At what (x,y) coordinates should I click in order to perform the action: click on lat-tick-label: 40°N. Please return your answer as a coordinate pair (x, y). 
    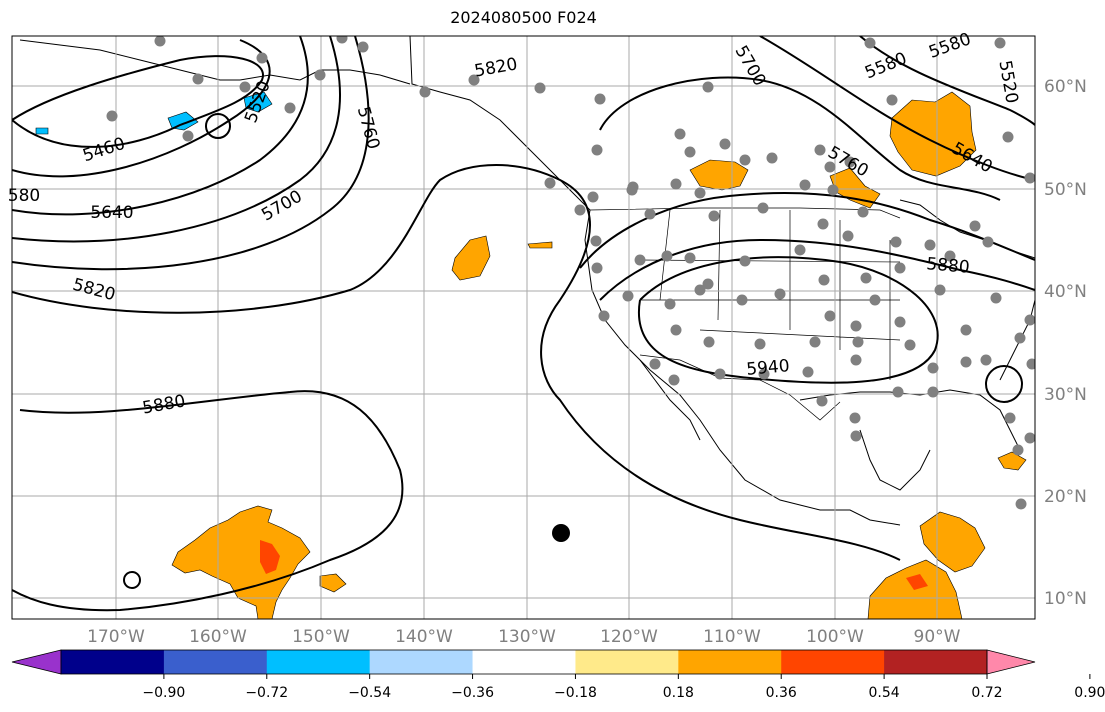
    Looking at the image, I should click on (1065, 292).